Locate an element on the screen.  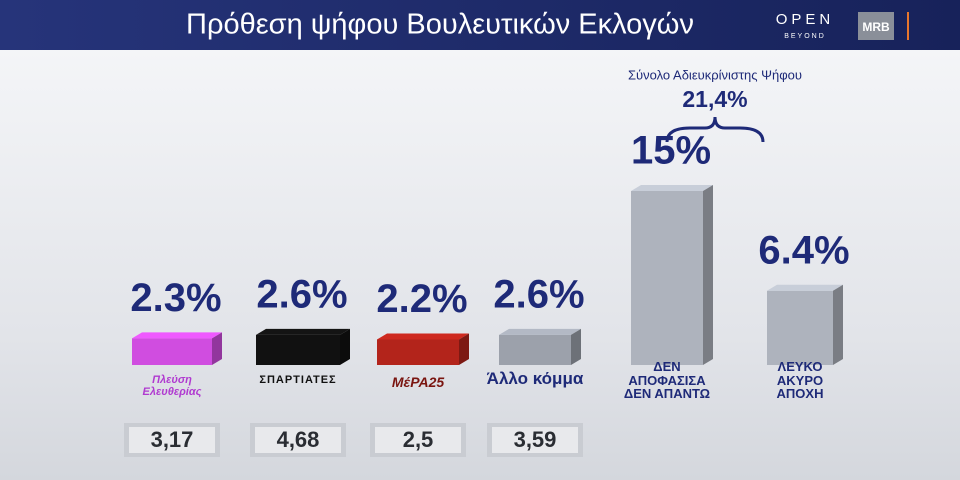
annotation-text: Σύνολο Αδιευκρίνιστης Ψήφου is located at coordinates (715, 74).